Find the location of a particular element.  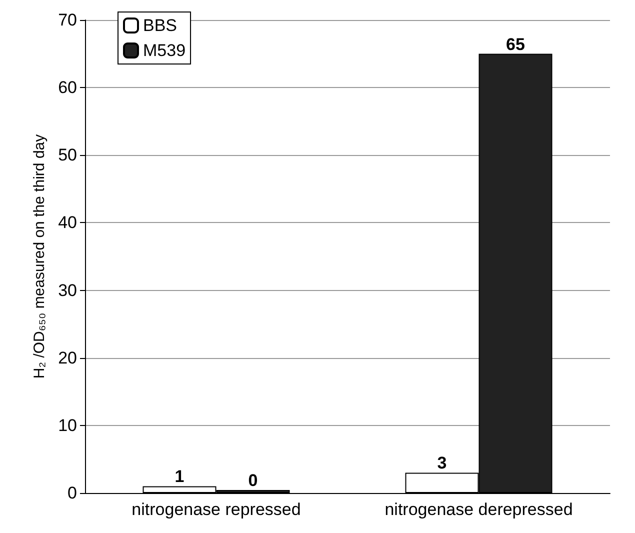

x-tick-label: nitrogenase derepressed is located at coordinates (478, 509).